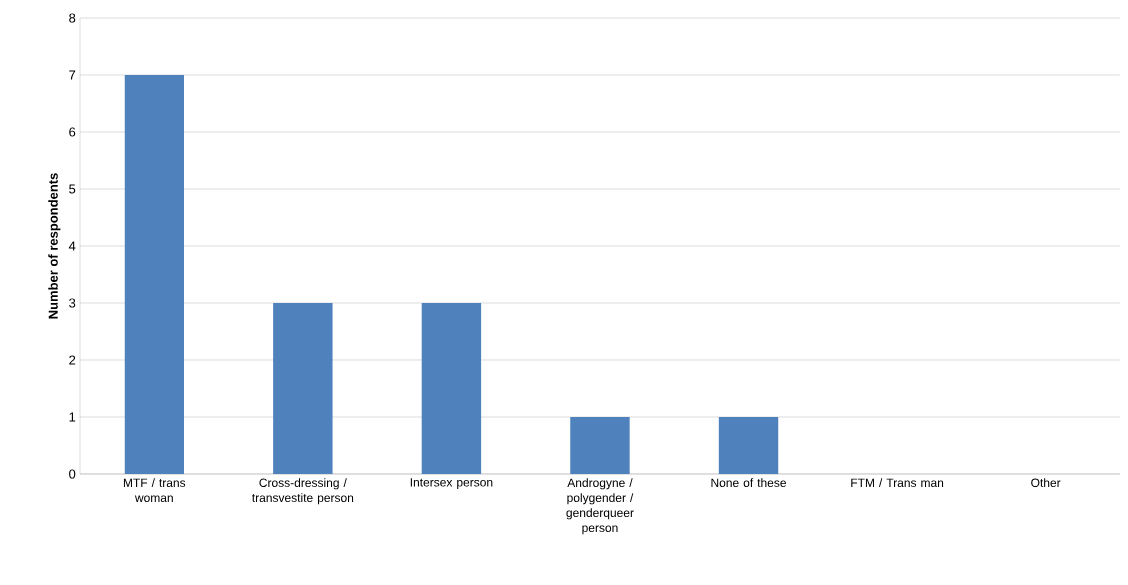  Describe the element at coordinates (748, 482) in the screenshot. I see `x-tick-label: None of these` at that location.